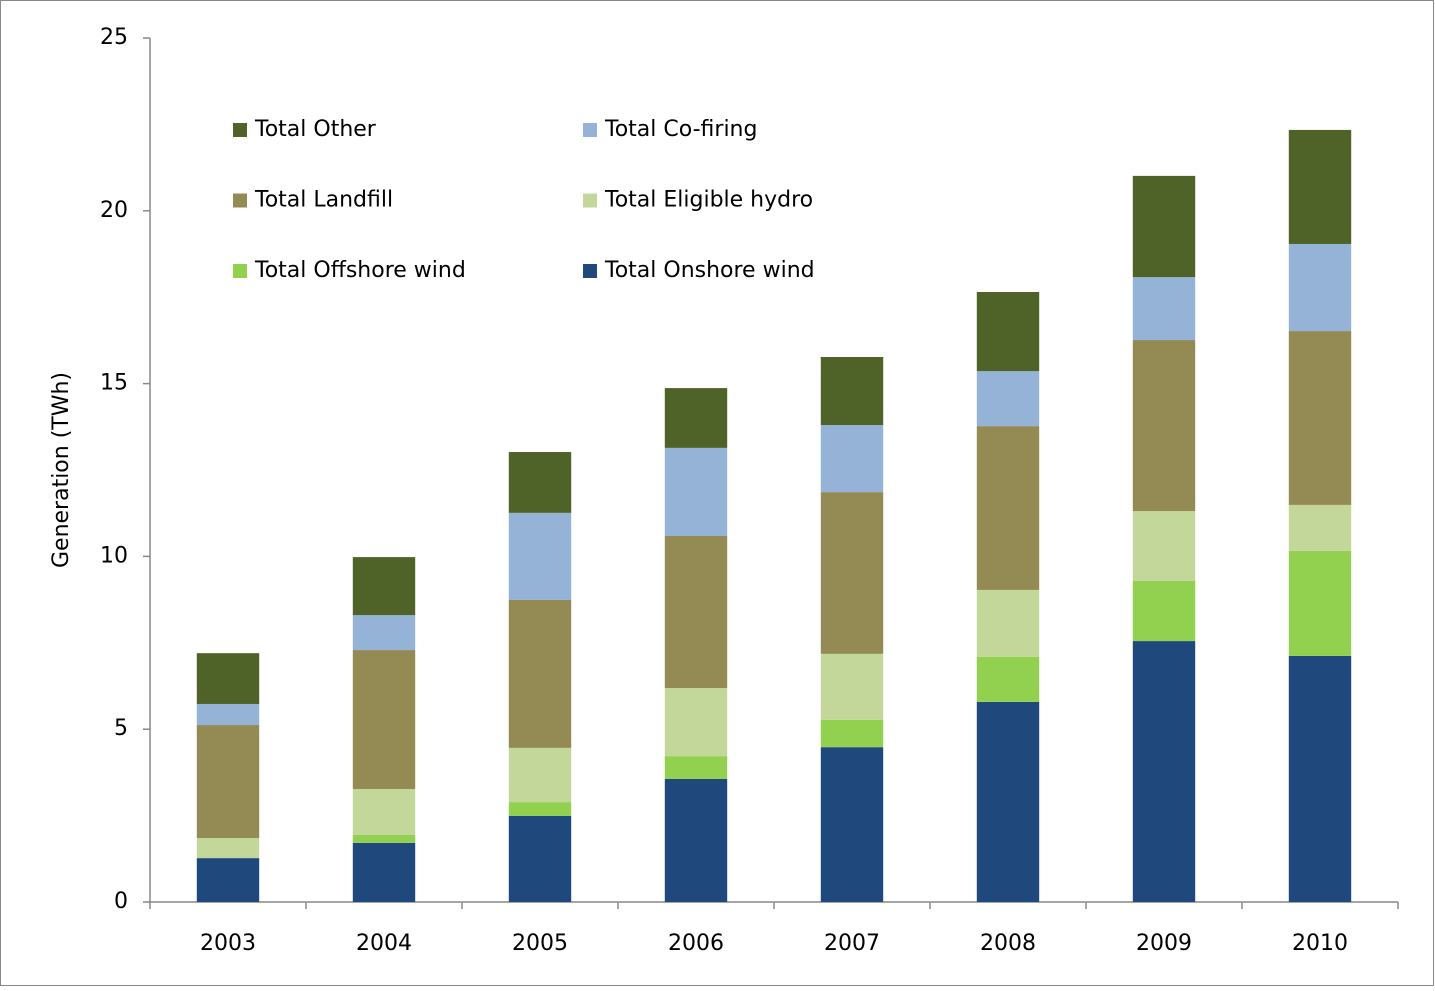 This screenshot has height=991, width=1435. What do you see at coordinates (61, 470) in the screenshot?
I see `y-axis-label: Generation (TWh)` at bounding box center [61, 470].